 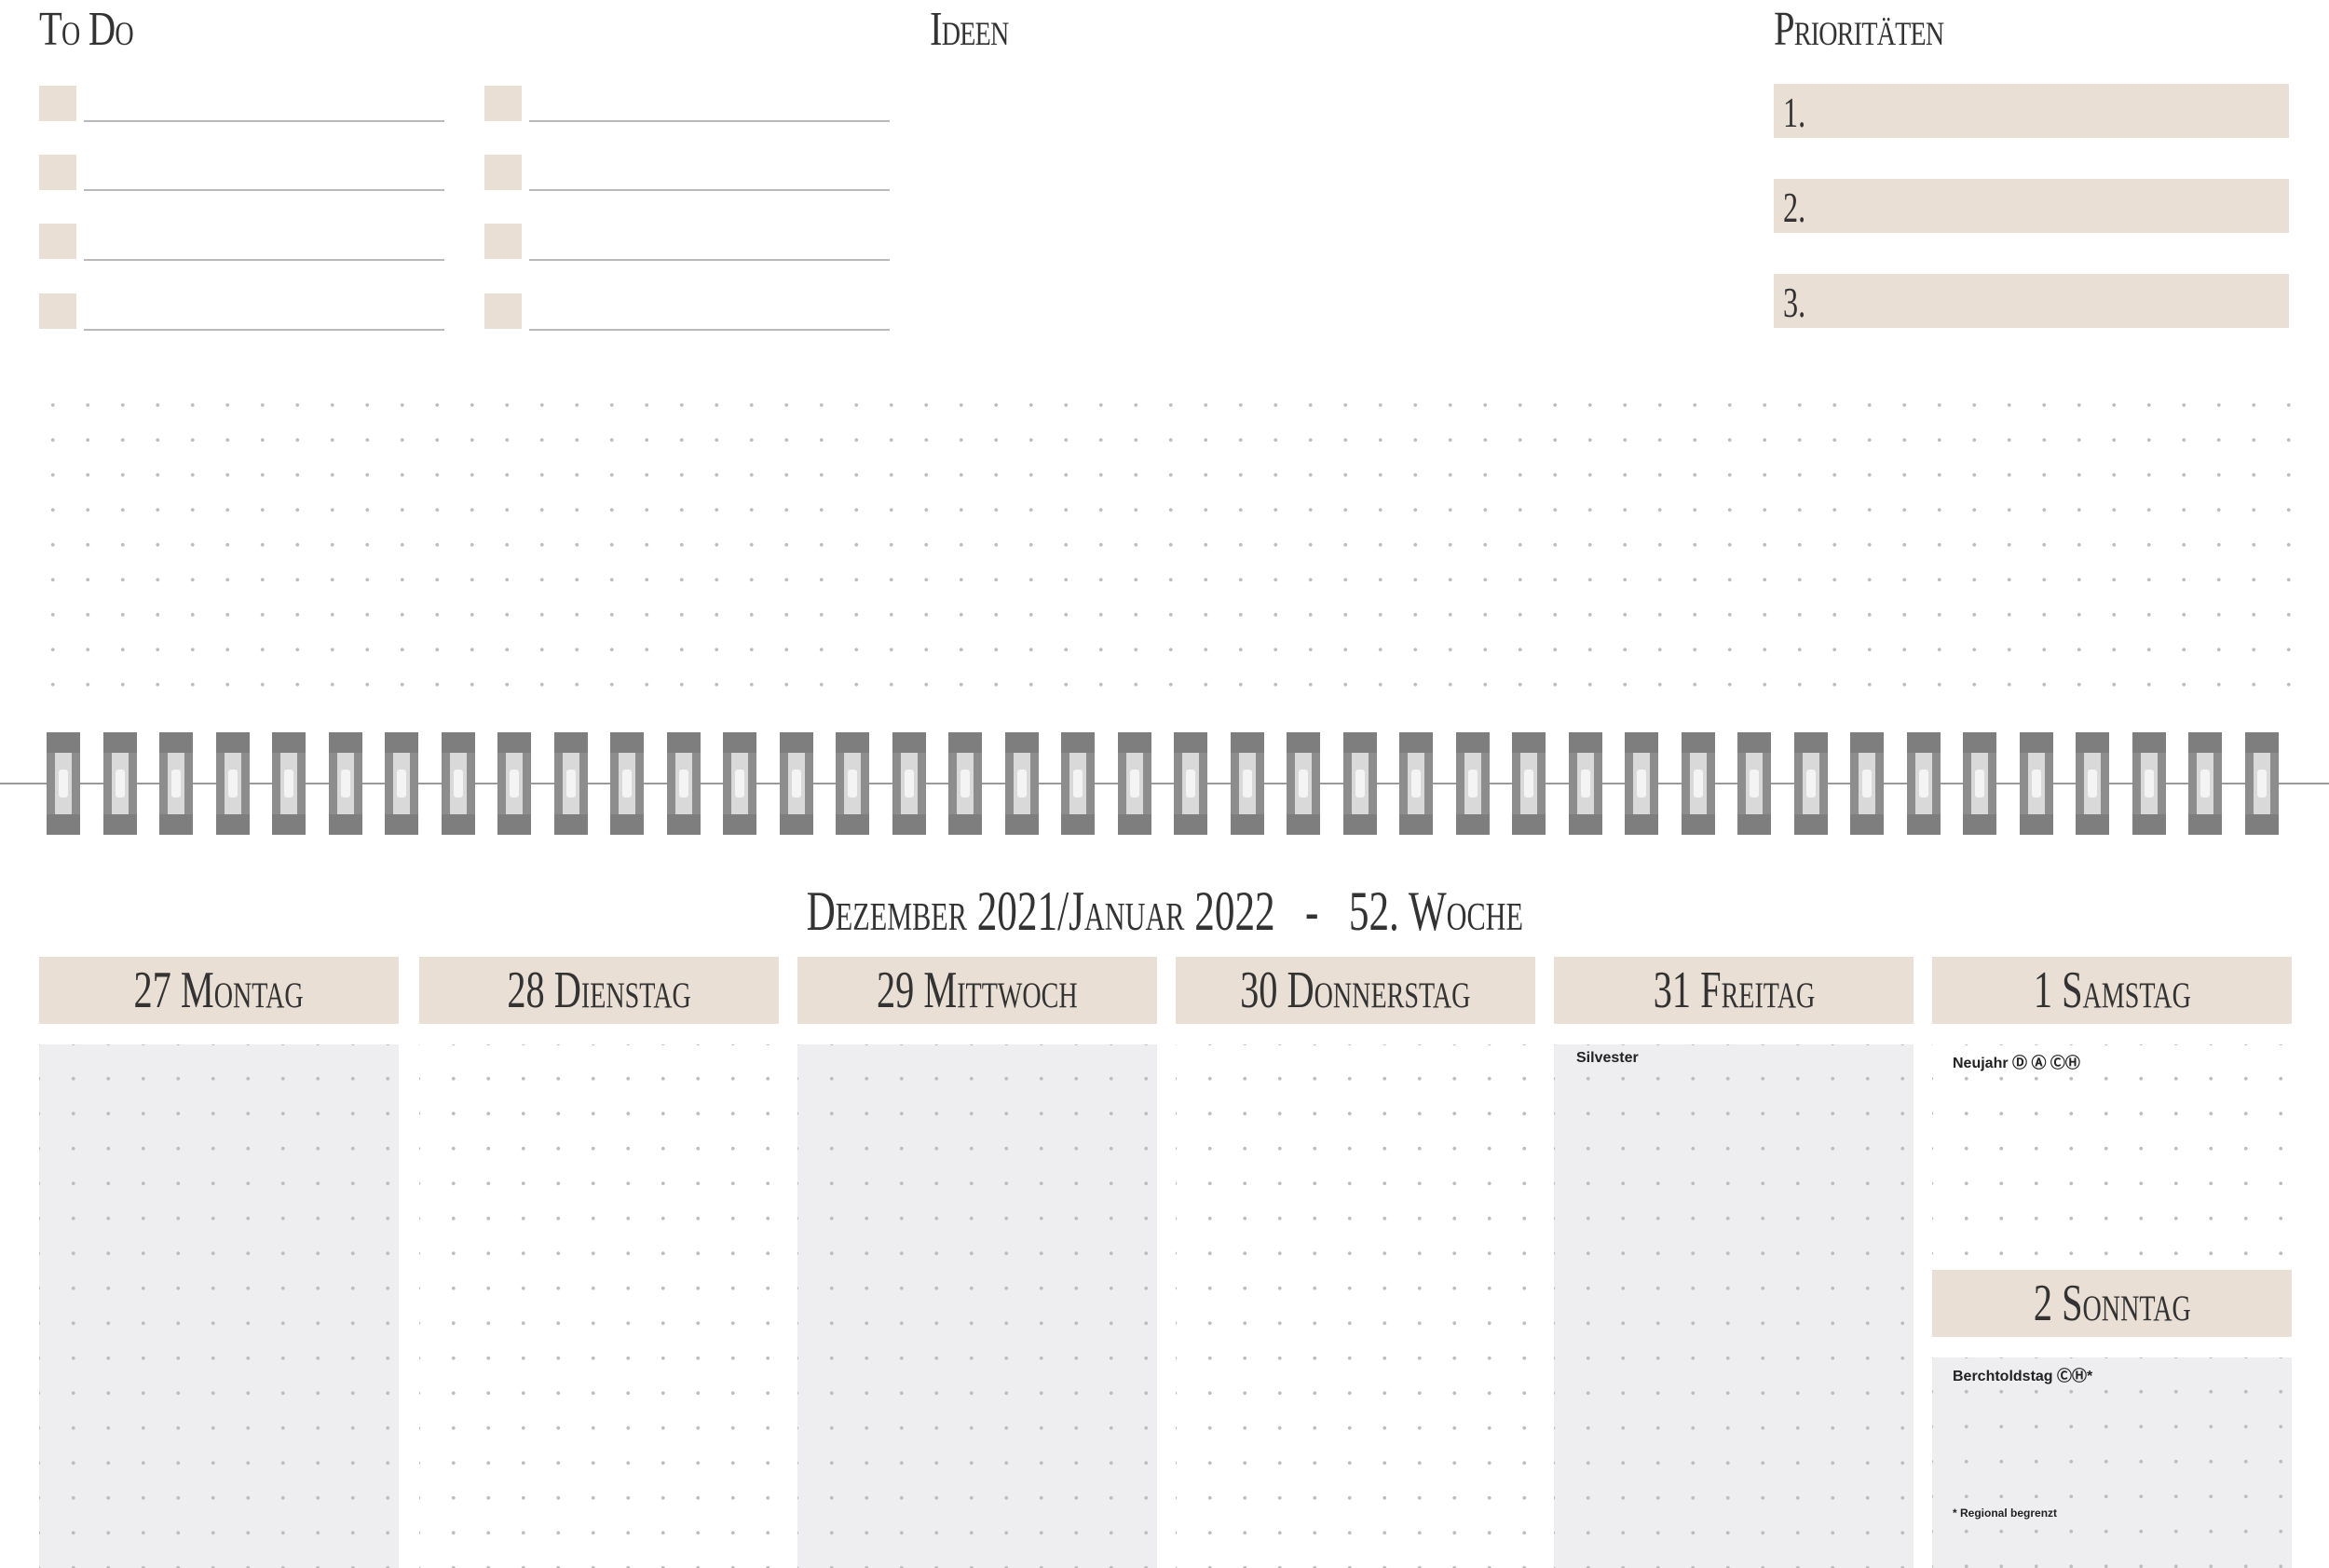 I want to click on day-header-wednesday: 29 Mittwoch, so click(x=977, y=990).